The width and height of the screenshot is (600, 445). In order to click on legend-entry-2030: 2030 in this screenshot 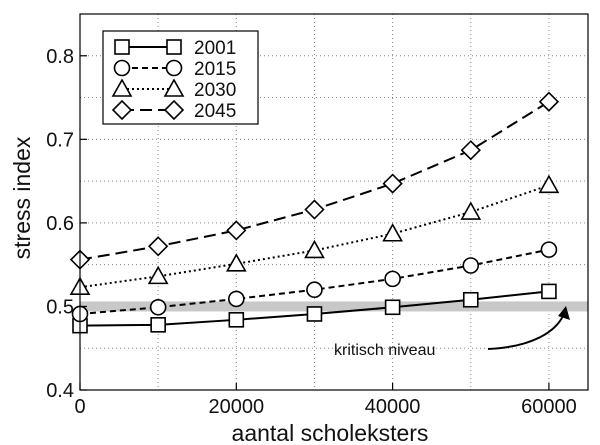, I will do `click(173, 89)`.